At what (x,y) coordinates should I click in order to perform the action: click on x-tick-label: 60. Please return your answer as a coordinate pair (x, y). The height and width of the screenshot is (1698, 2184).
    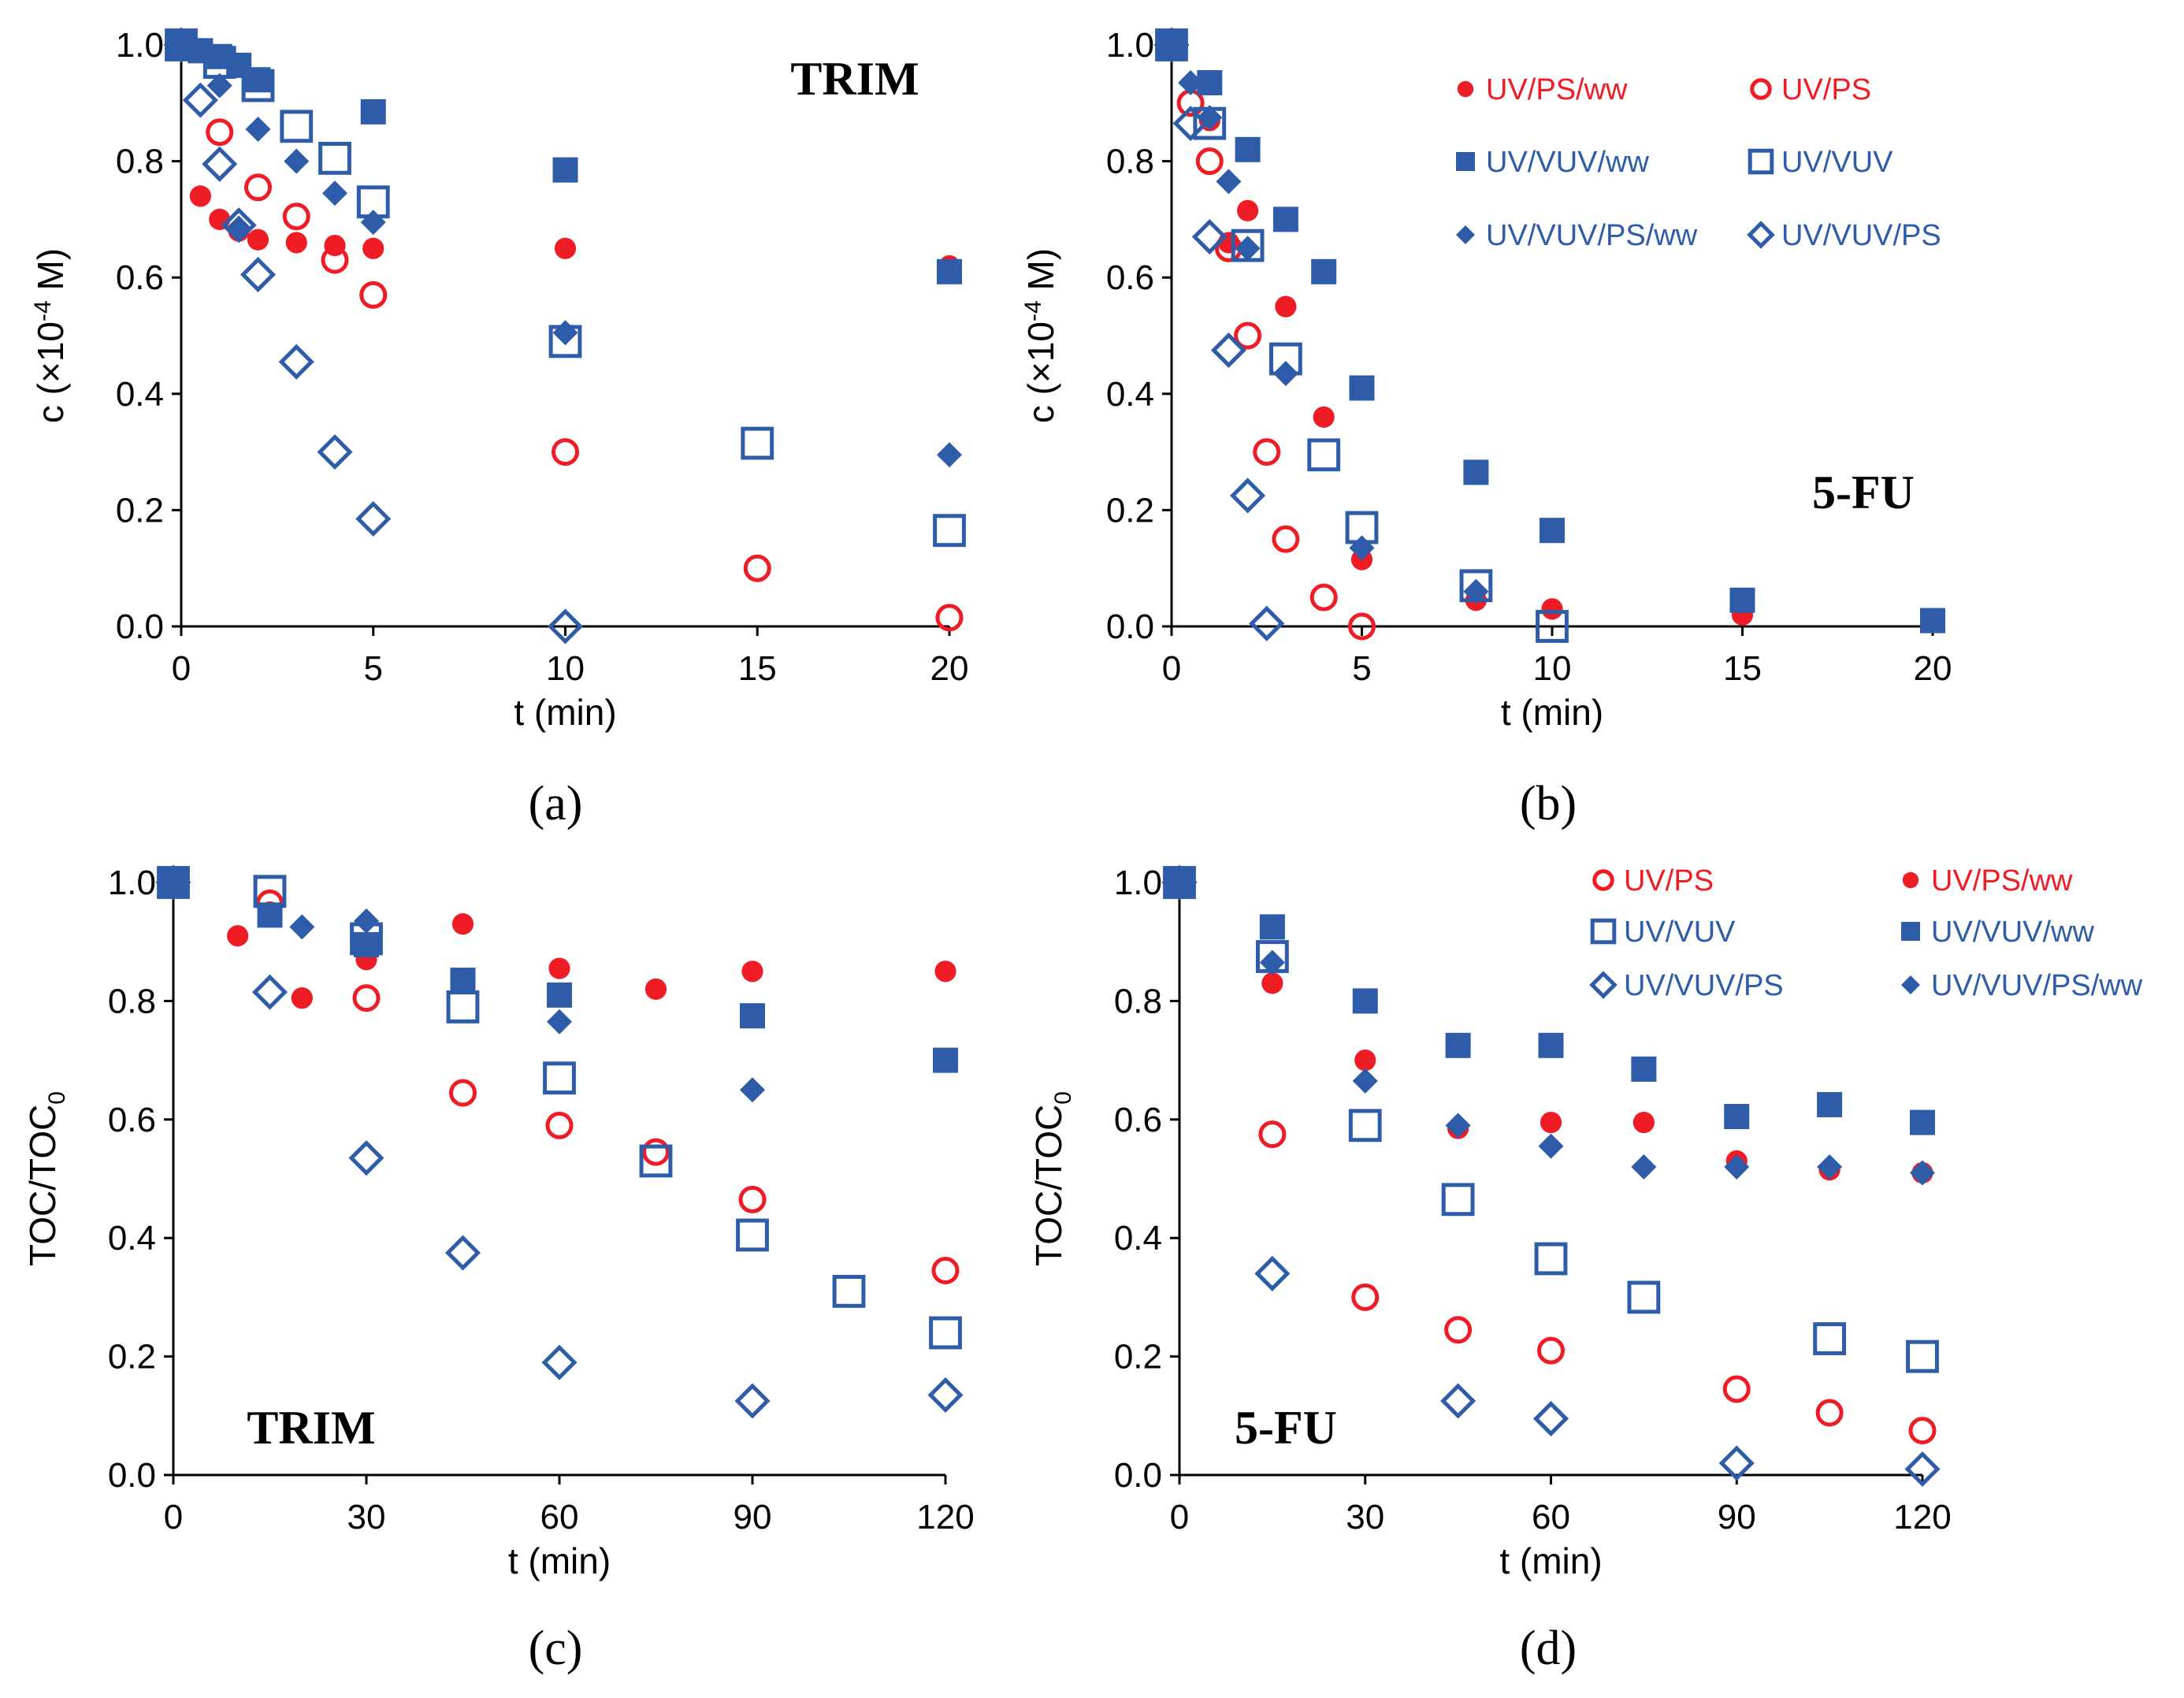
    Looking at the image, I should click on (559, 1517).